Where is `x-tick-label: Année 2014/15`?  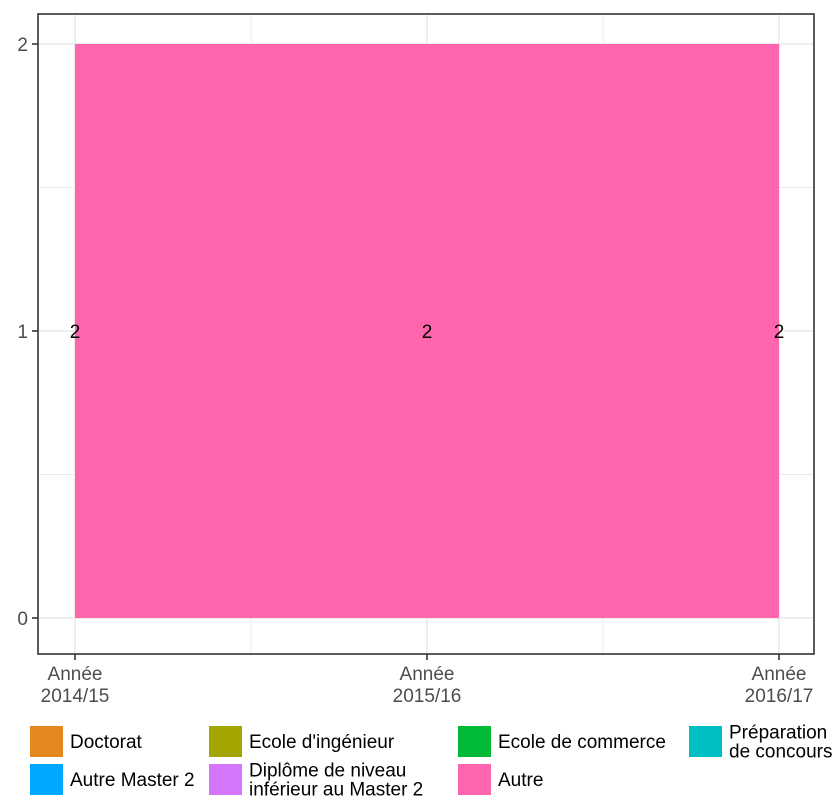
x-tick-label: Année 2014/15 is located at coordinates (75, 685).